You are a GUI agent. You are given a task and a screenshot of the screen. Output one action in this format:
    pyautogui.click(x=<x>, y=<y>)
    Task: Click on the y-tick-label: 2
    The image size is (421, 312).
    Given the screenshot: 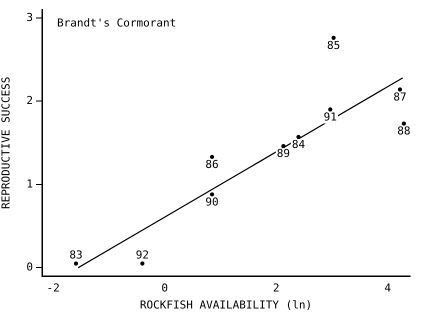 What is the action you would take?
    pyautogui.click(x=29, y=101)
    